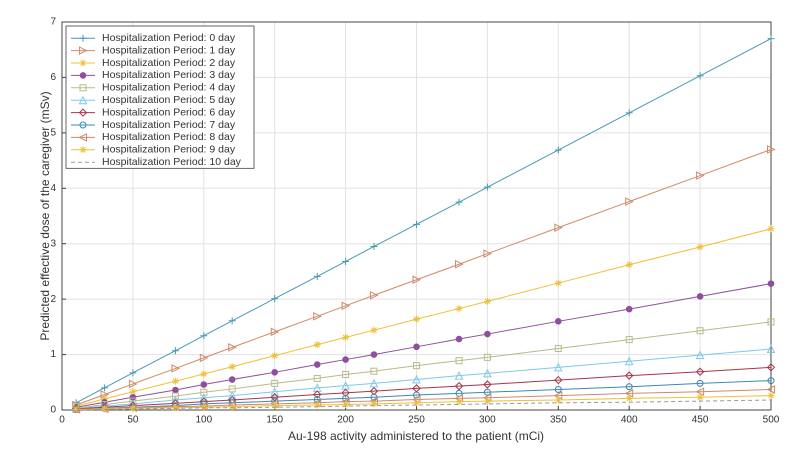  Describe the element at coordinates (53, 299) in the screenshot. I see `y-tick-label: 2` at that location.